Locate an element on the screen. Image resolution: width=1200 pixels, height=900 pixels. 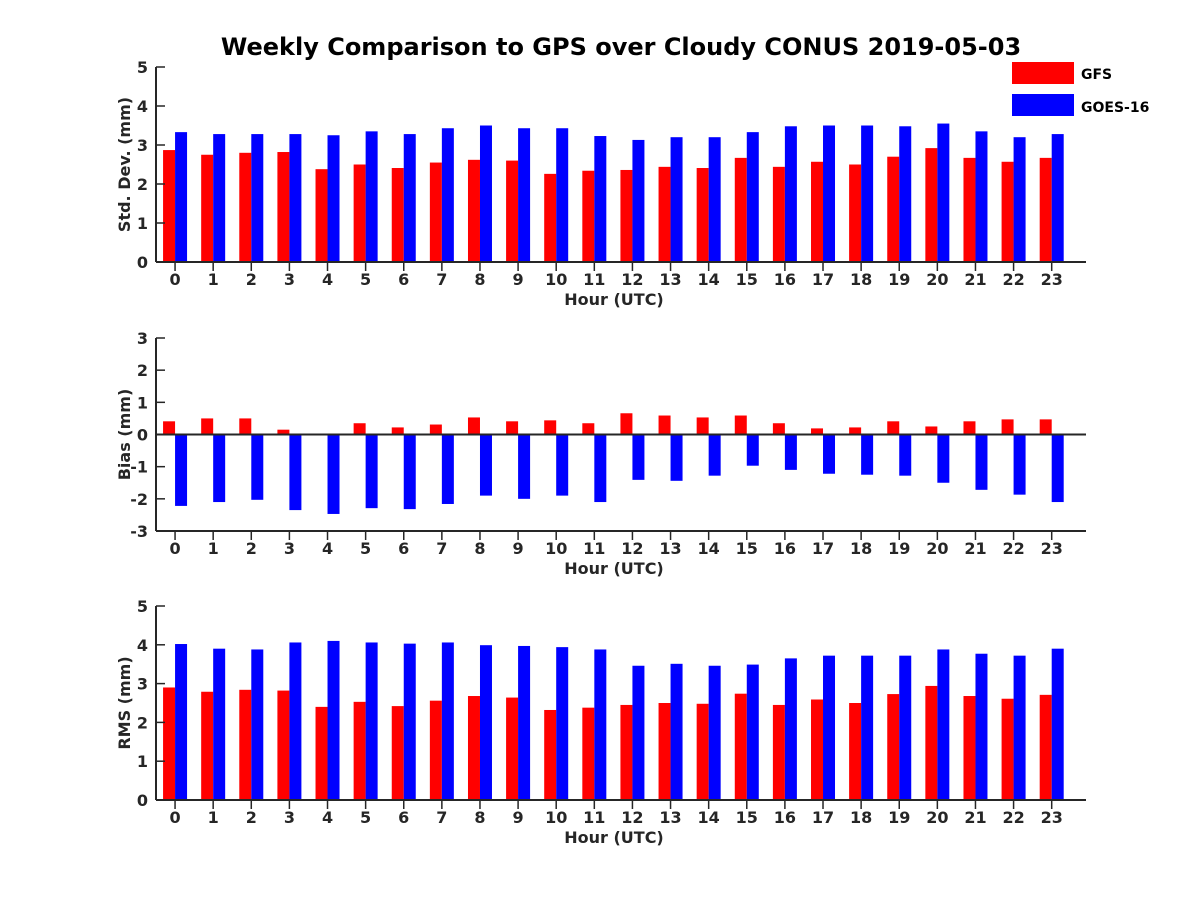
x-tick-label: 5 is located at coordinates (365, 548).